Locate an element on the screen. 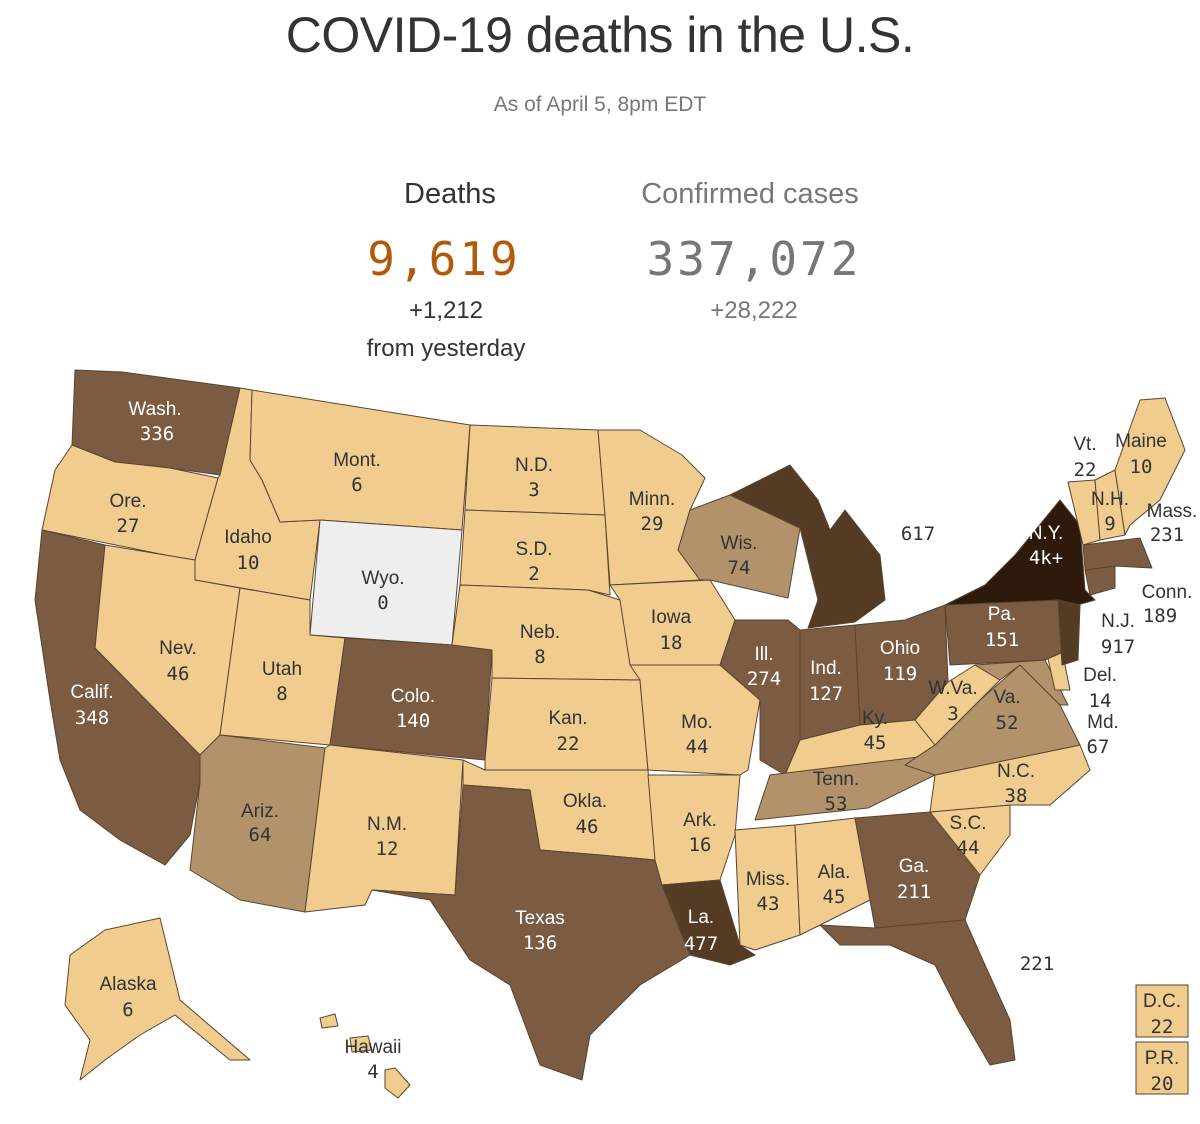 This screenshot has width=1200, height=1124. state-value-de: 14 is located at coordinates (1100, 701).